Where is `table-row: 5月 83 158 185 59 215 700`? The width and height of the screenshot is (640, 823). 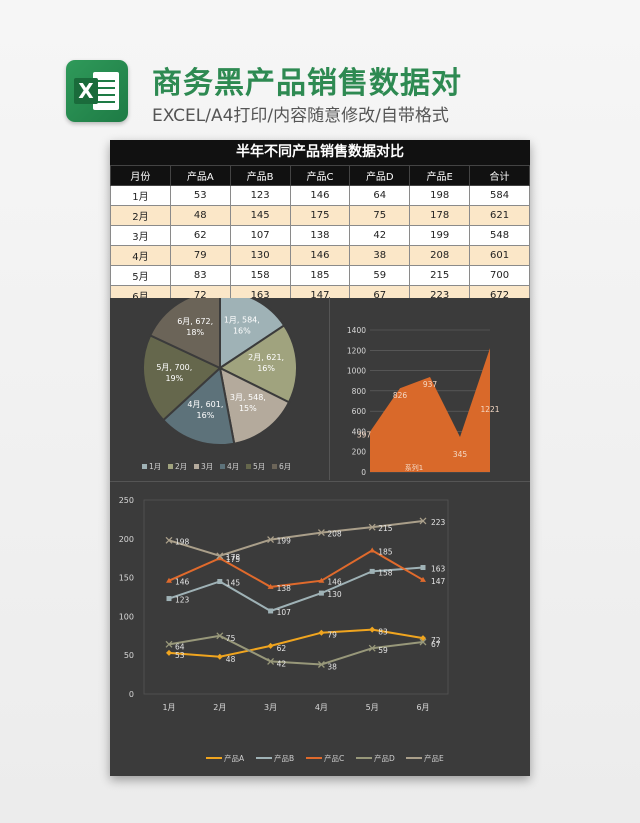 table-row: 5月 83 158 185 59 215 700 is located at coordinates (320, 275).